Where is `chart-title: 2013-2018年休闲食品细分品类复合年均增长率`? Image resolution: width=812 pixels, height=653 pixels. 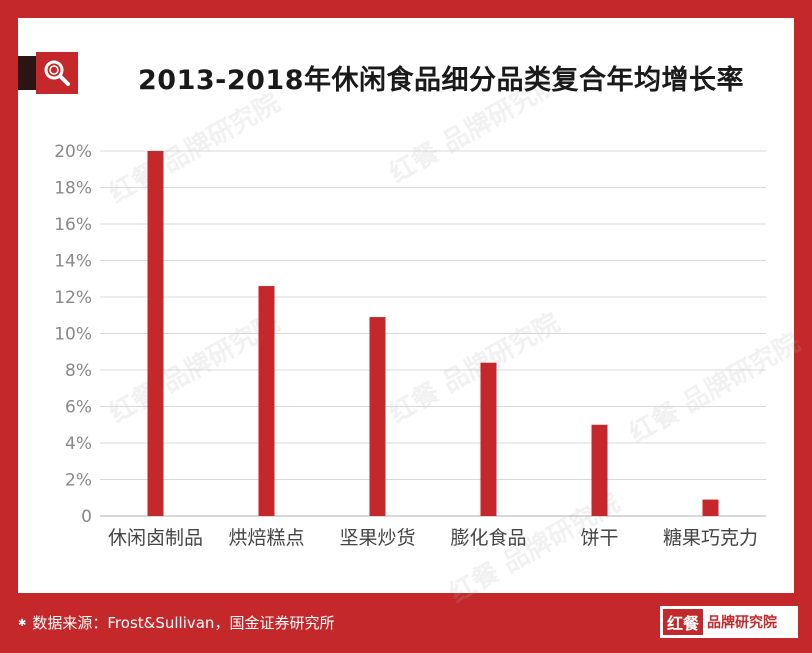 chart-title: 2013-2018年休闲食品细分品类复合年均增长率 is located at coordinates (441, 80).